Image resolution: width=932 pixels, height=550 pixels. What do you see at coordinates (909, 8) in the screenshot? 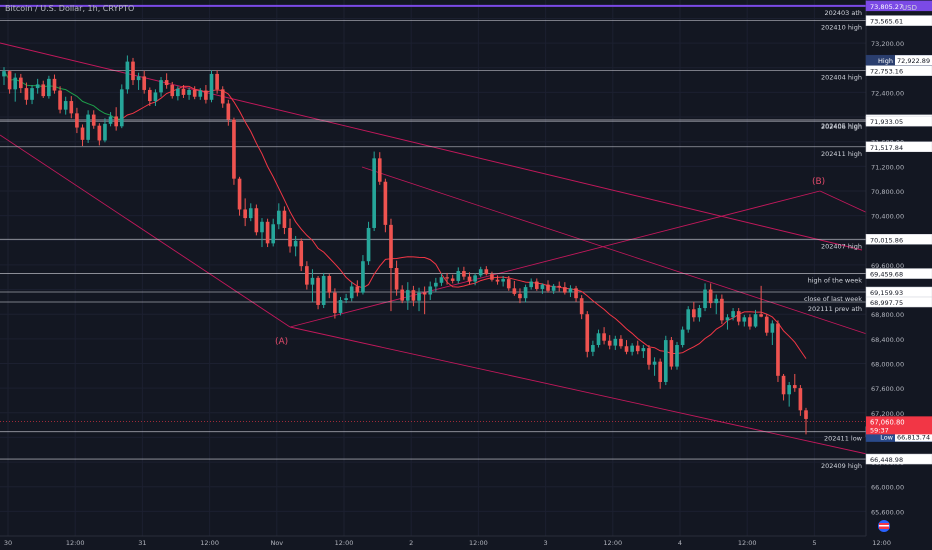
I see `currency-label: USD` at bounding box center [909, 8].